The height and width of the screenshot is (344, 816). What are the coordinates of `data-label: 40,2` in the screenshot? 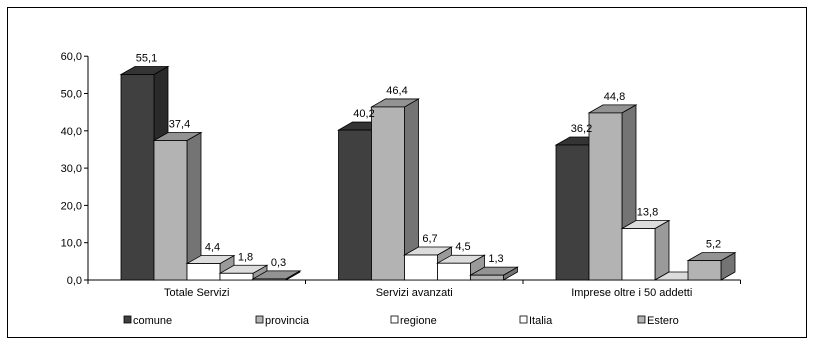 It's located at (363, 114).